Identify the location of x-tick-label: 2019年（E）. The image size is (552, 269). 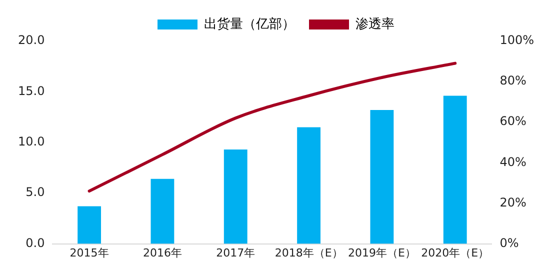
(382, 253).